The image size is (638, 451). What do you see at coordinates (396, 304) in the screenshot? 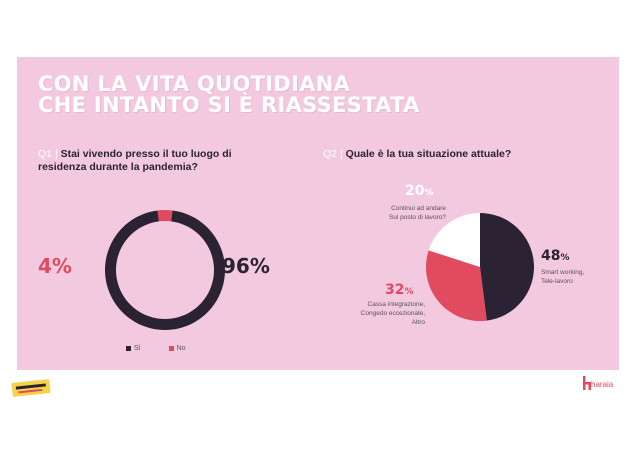
I see `pie-label-32-line-1: Cassa integrazione,` at bounding box center [396, 304].